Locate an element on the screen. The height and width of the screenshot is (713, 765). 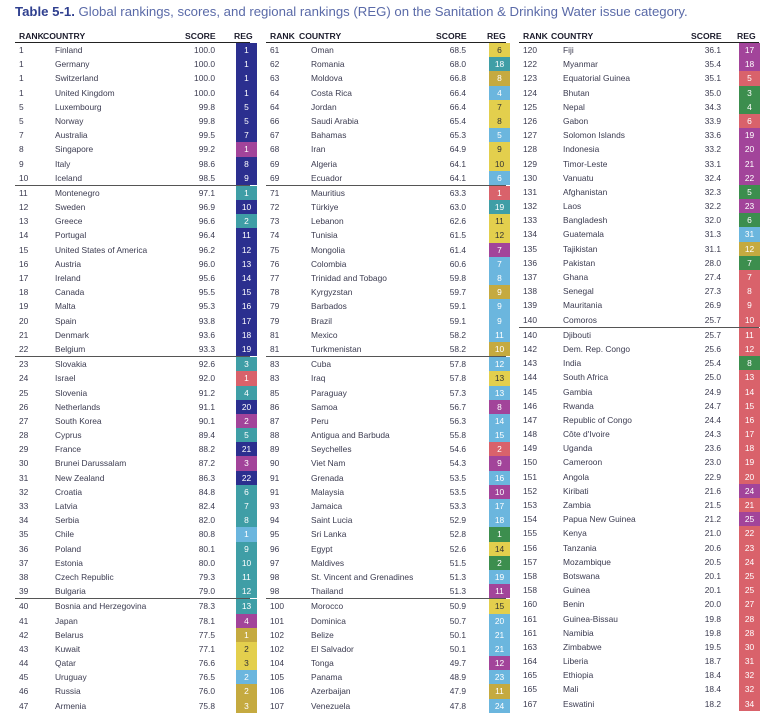
rank-cell: 76 is located at coordinates (275, 263).